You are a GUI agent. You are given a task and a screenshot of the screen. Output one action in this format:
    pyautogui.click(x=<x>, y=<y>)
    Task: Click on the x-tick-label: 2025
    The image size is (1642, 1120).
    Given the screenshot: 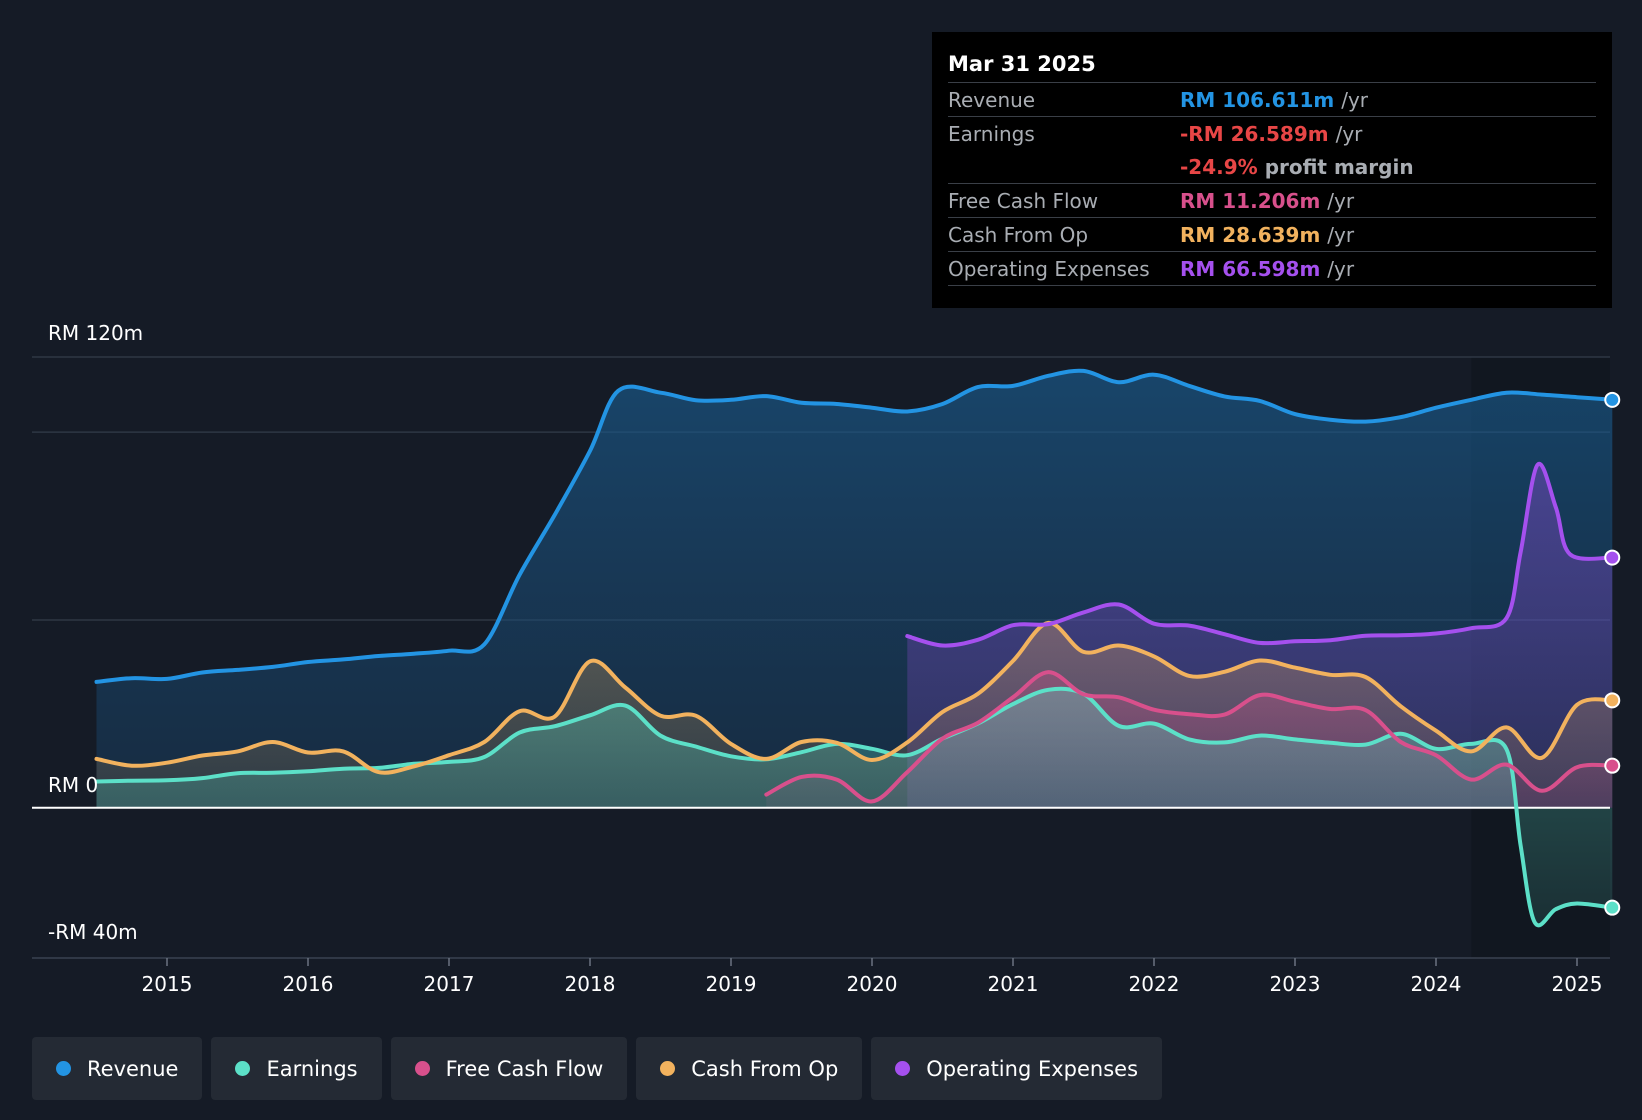 What is the action you would take?
    pyautogui.click(x=1577, y=984)
    